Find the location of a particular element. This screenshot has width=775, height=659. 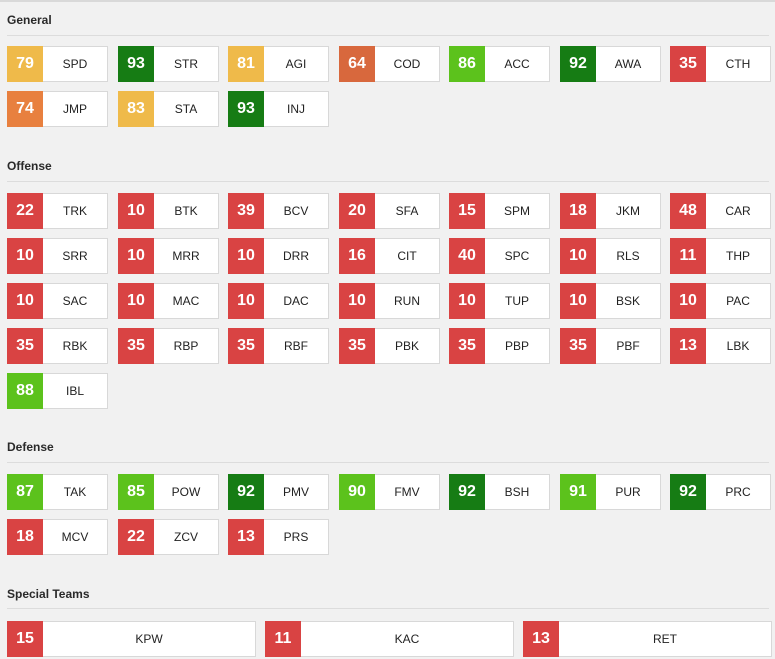

rating-tile-thp: 11 THP is located at coordinates (720, 256).